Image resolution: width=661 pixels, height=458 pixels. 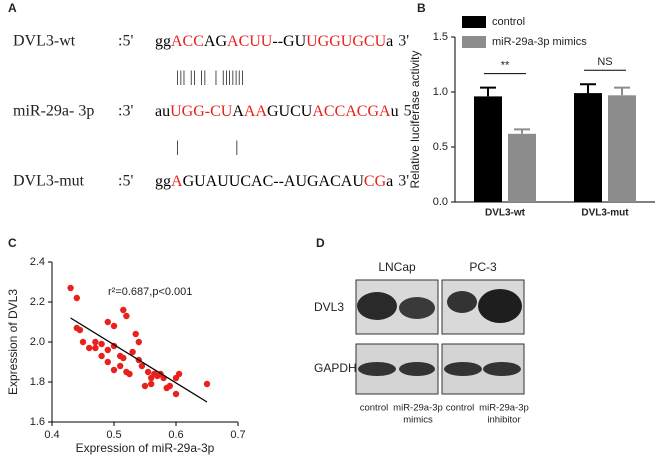 I want to click on sequence-segment: CG, so click(x=375, y=181).